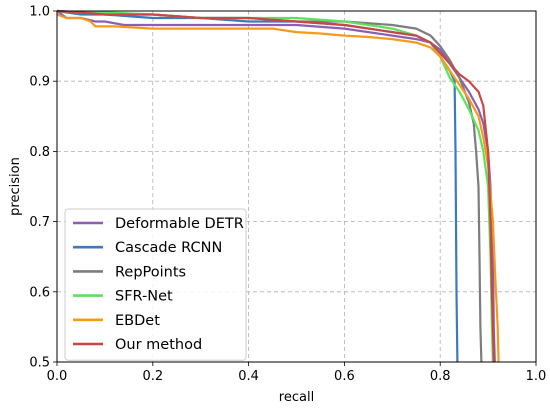 The width and height of the screenshot is (550, 408). What do you see at coordinates (39, 152) in the screenshot?
I see `y-tick-label: 0.8` at bounding box center [39, 152].